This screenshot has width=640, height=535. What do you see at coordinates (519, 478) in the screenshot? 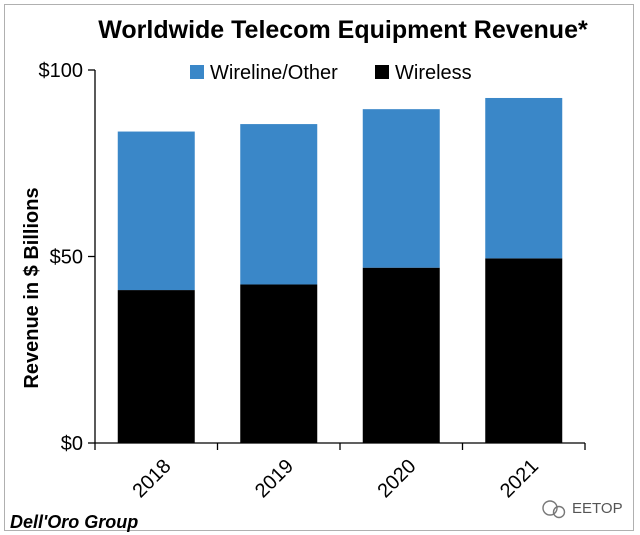
I see `x-tick-label: 2021` at bounding box center [519, 478].